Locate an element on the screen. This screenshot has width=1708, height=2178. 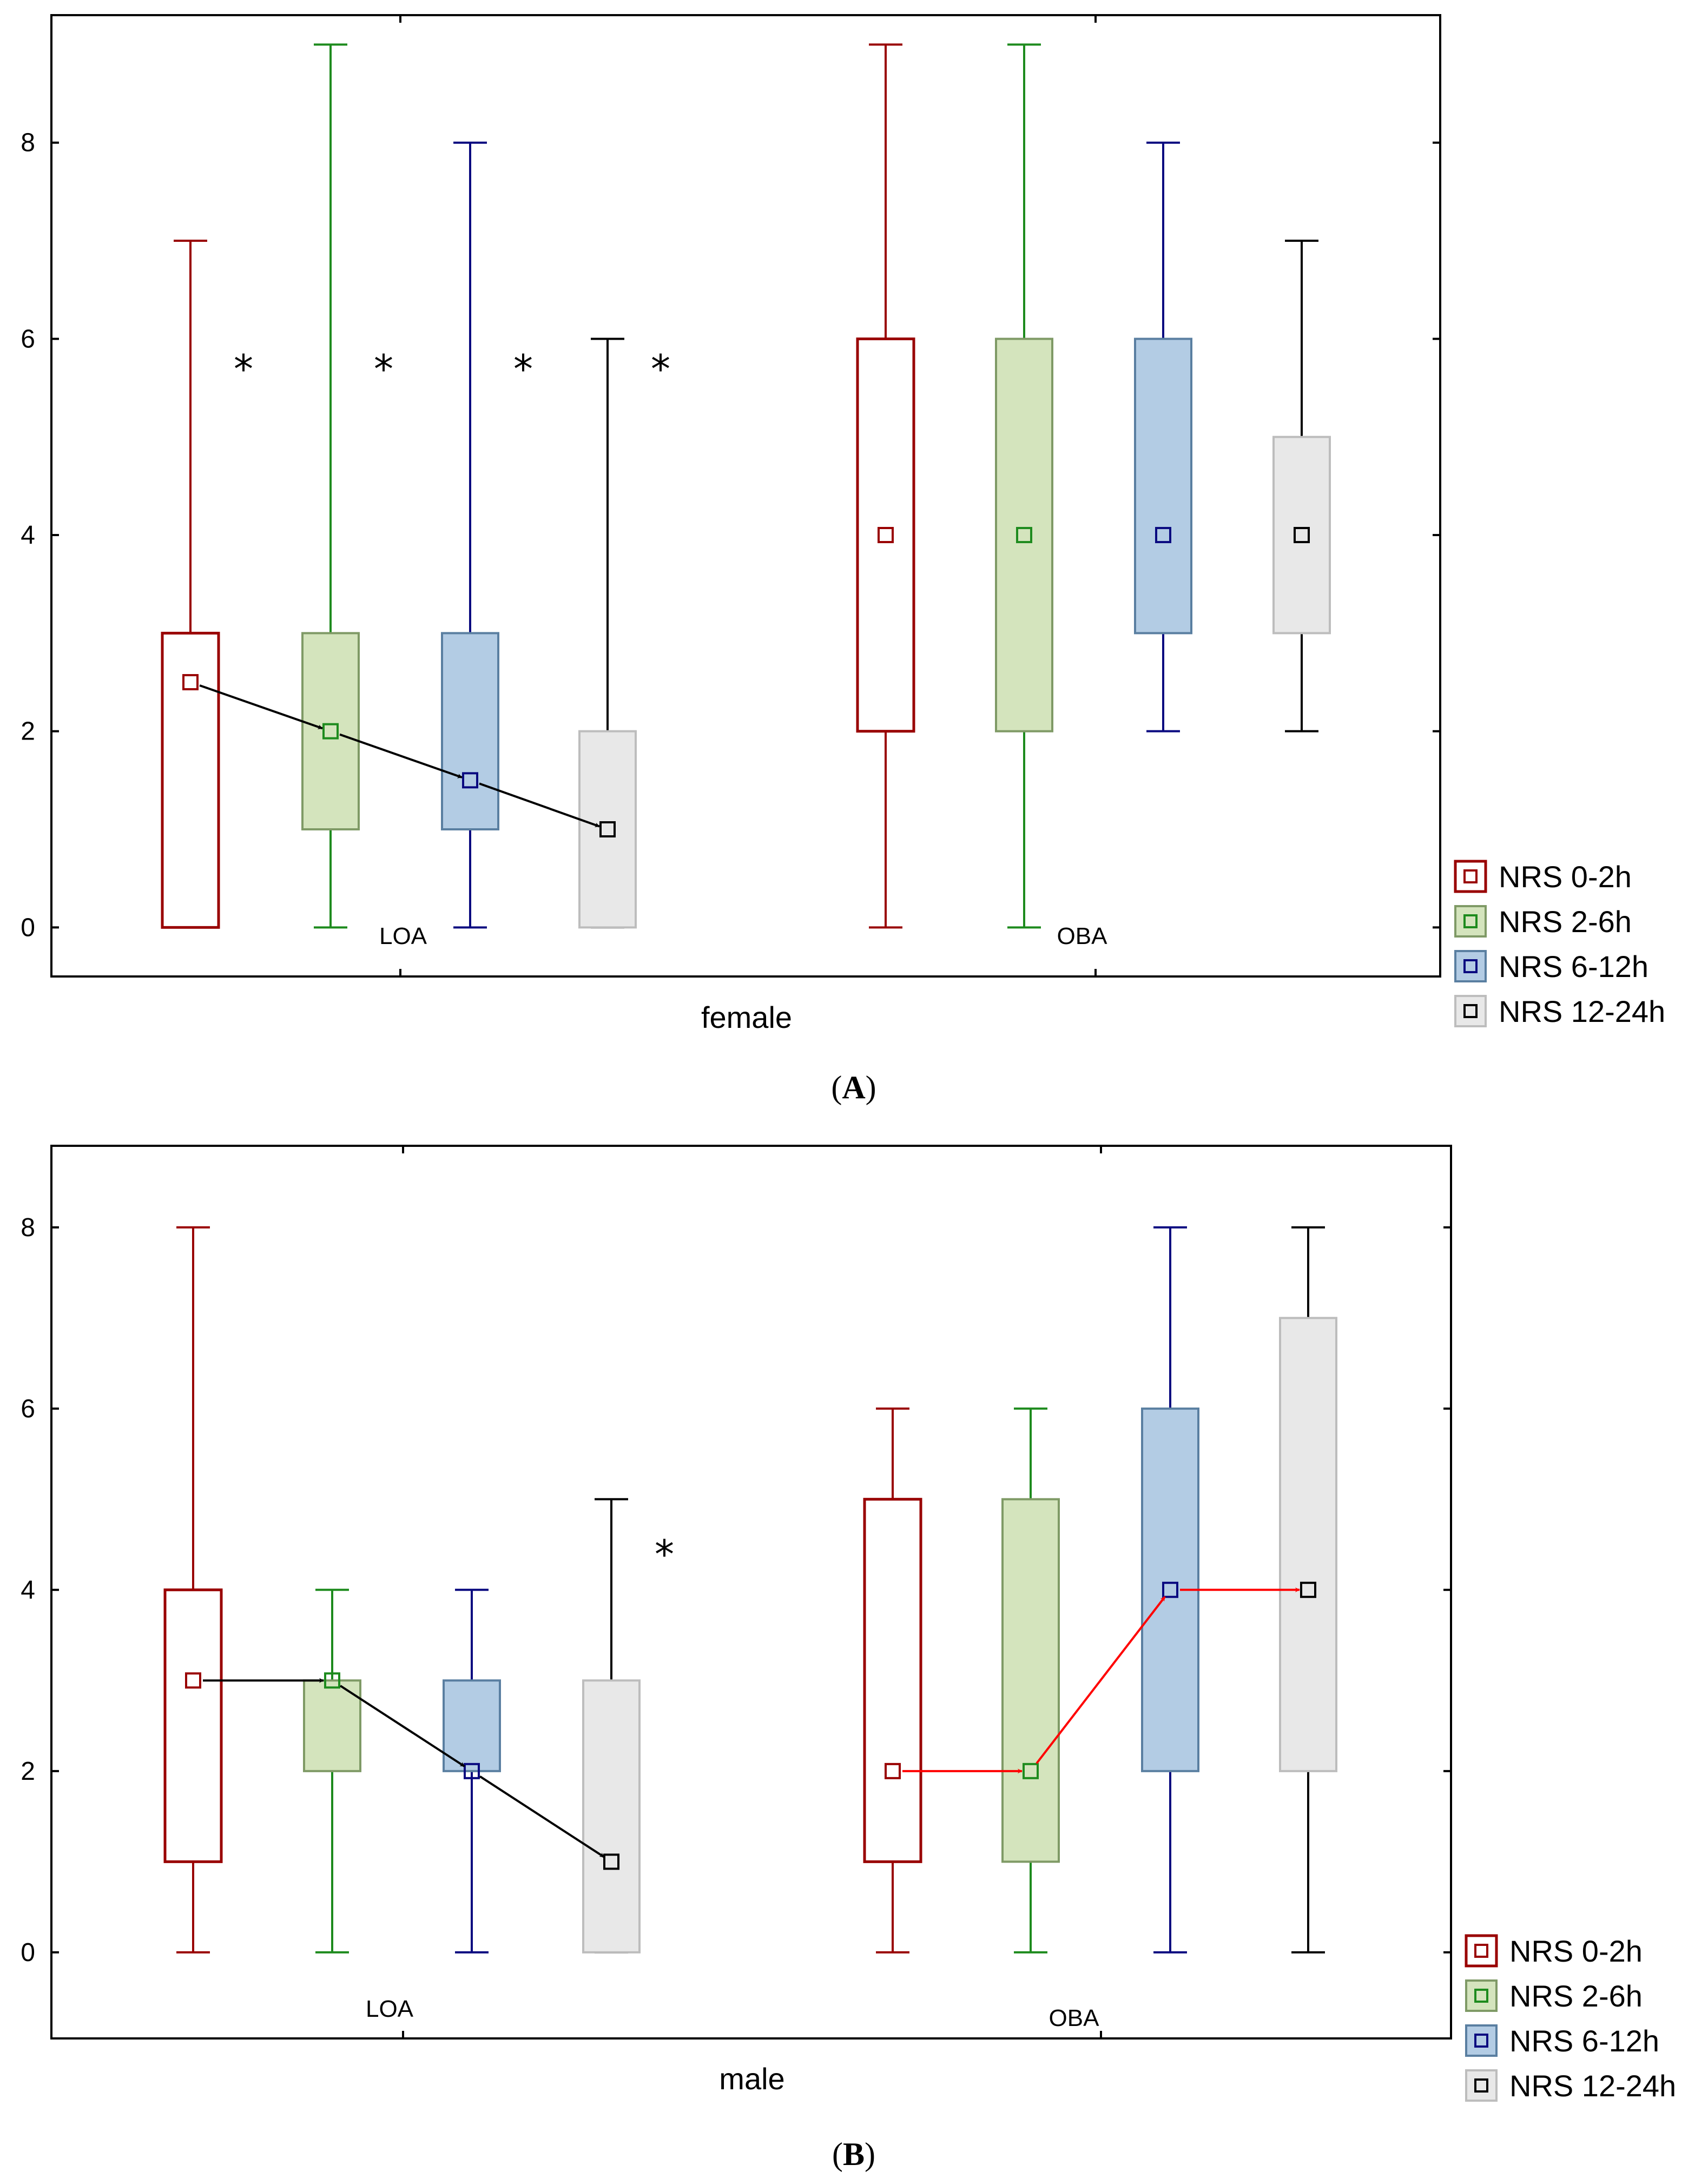
legend-label-nrs-12-24h: NRS 12-24h is located at coordinates (1582, 1011).